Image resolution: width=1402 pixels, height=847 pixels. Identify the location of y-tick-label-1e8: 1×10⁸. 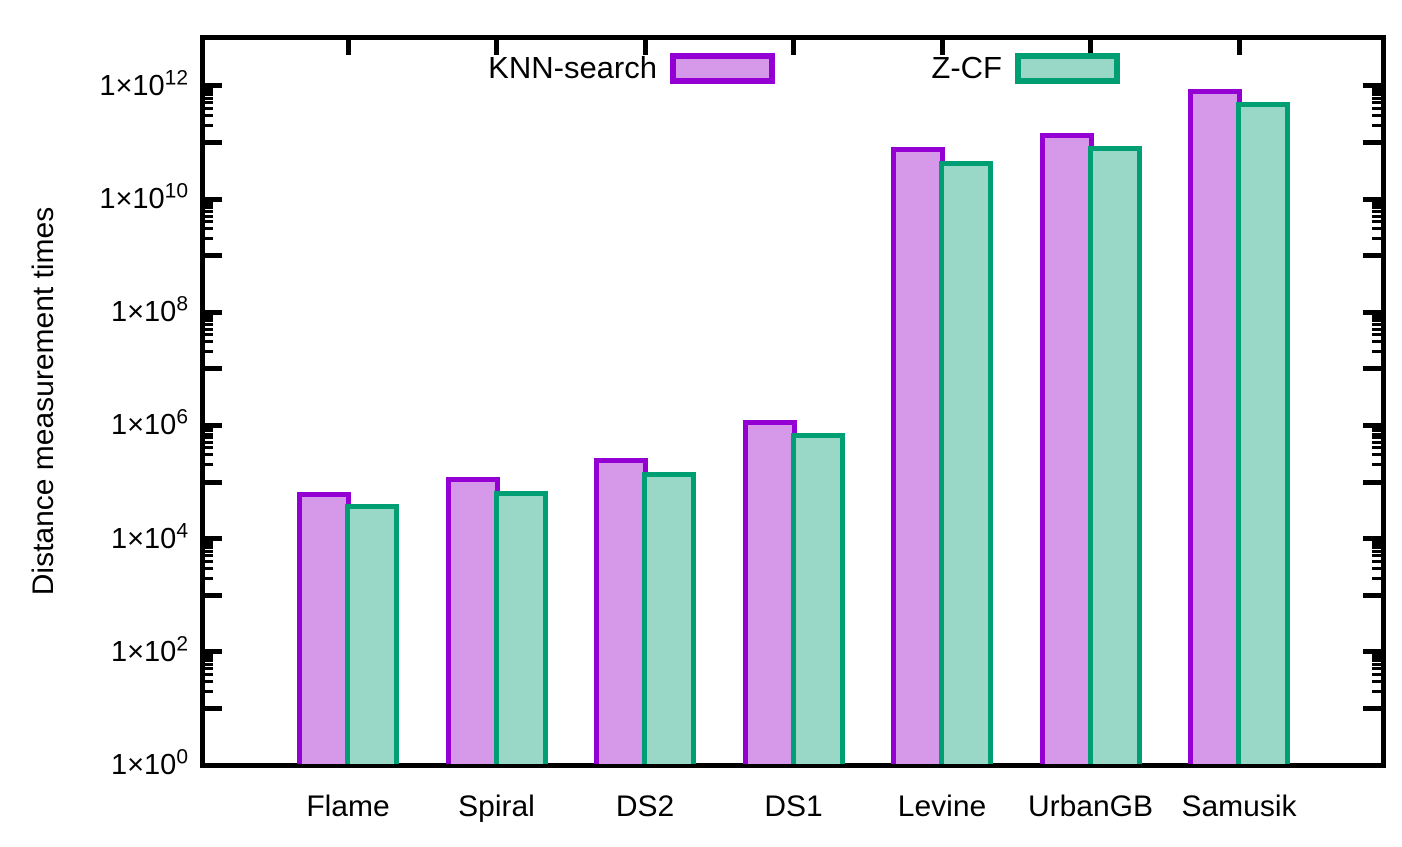
(149, 310).